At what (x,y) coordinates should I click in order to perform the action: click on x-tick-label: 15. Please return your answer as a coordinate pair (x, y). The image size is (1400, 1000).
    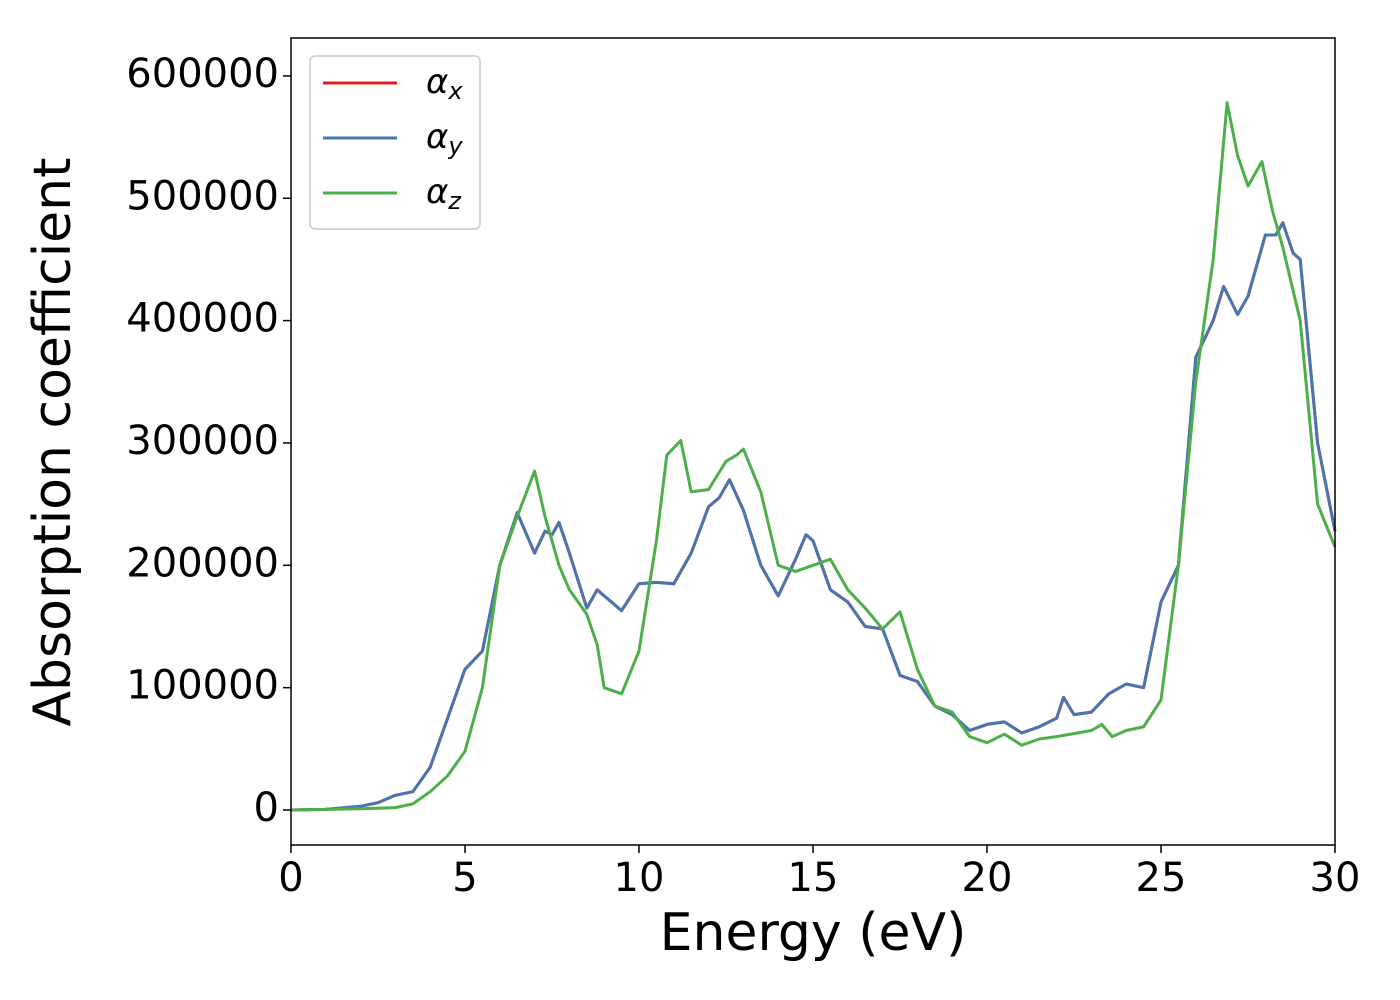
    Looking at the image, I should click on (813, 878).